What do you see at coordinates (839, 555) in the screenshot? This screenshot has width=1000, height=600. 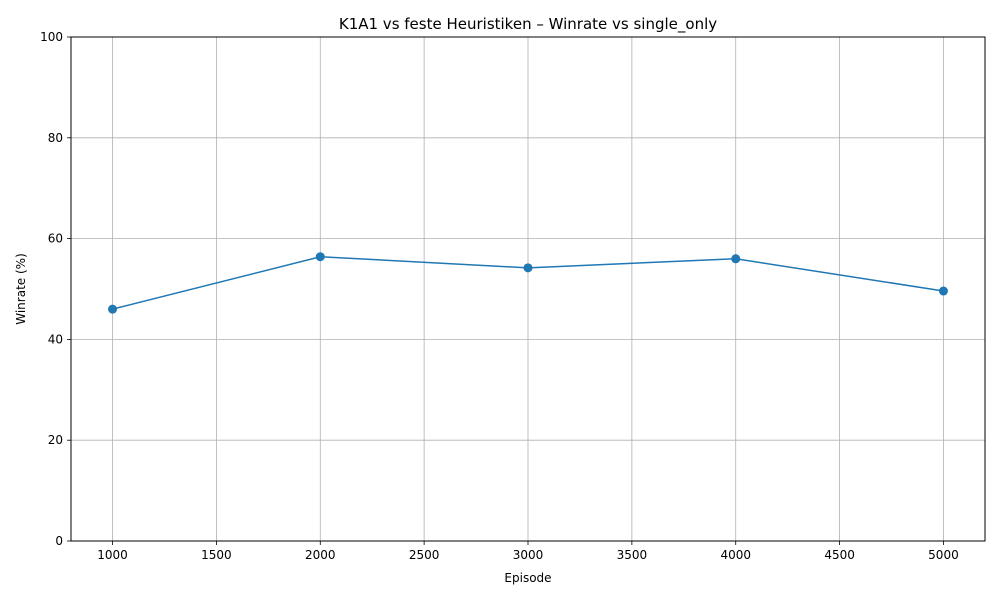 I see `x-tick-label: 4500` at bounding box center [839, 555].